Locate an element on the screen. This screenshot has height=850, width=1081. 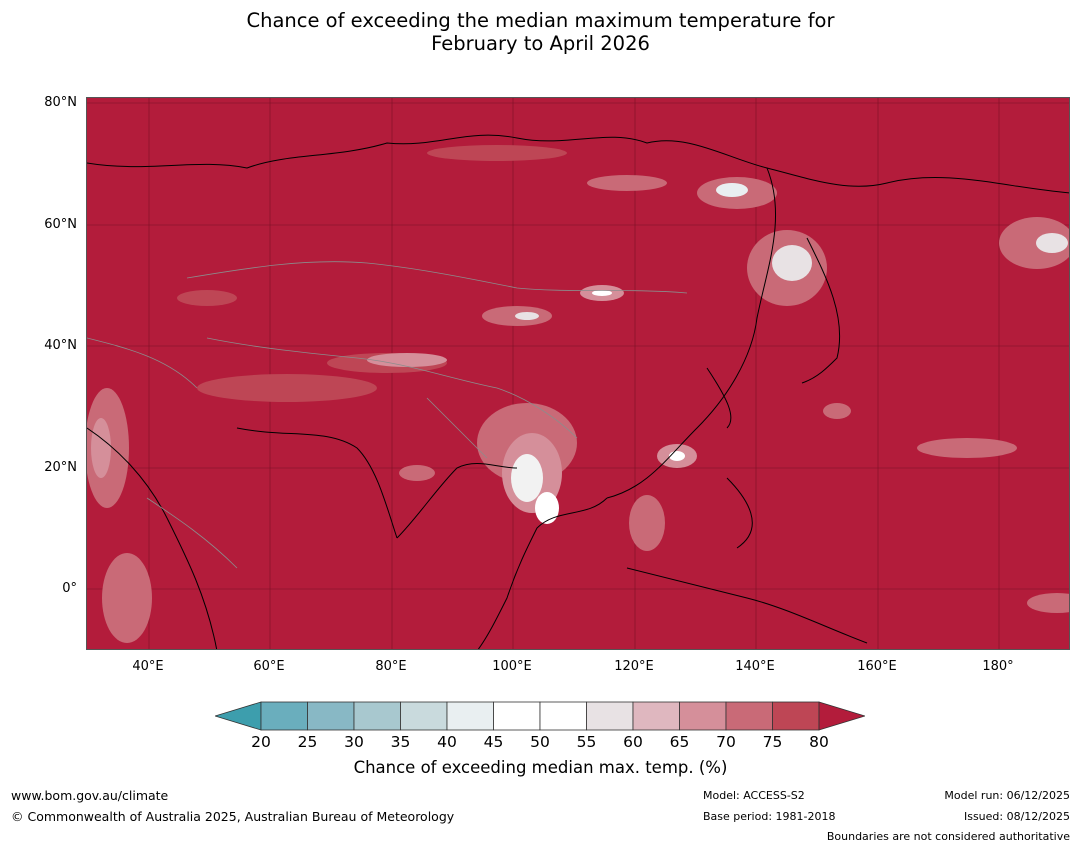
colorbar-tick-label: 50 is located at coordinates (540, 742).